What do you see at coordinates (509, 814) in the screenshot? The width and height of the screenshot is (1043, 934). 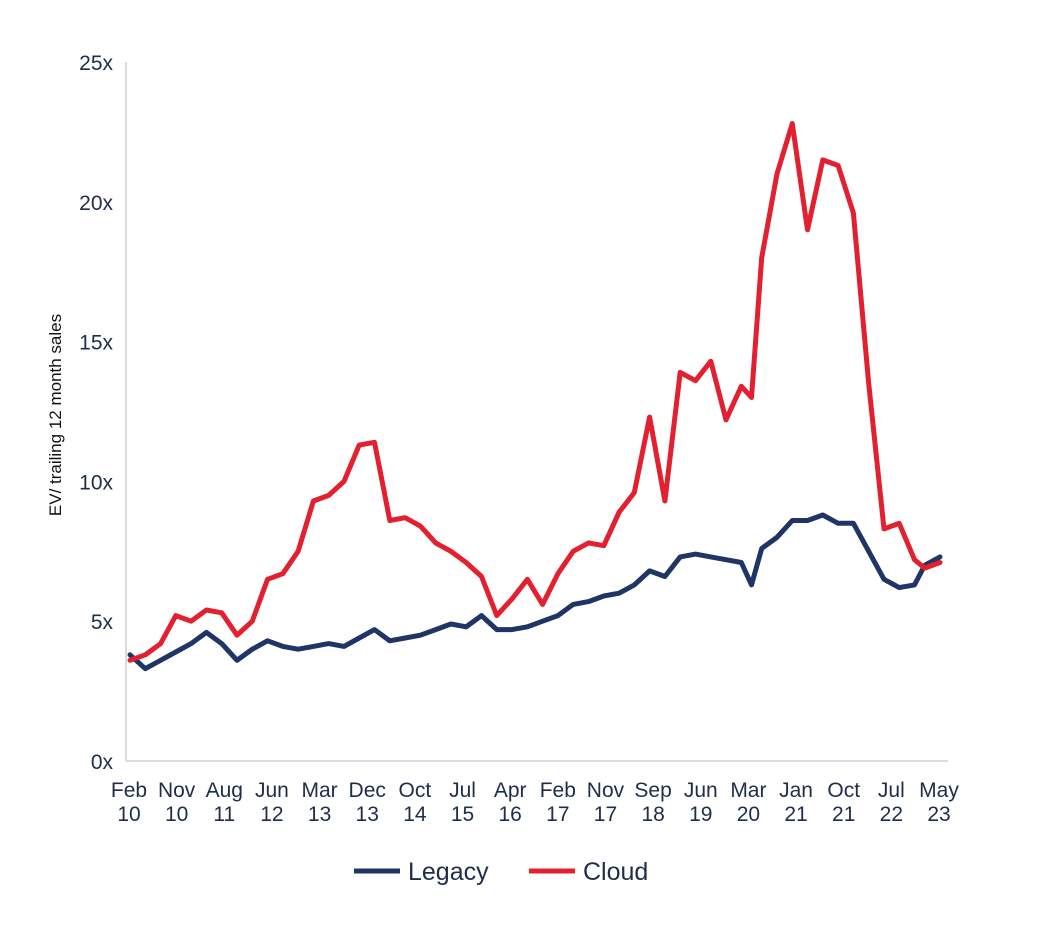 I see `x-tick-label-year: 16` at bounding box center [509, 814].